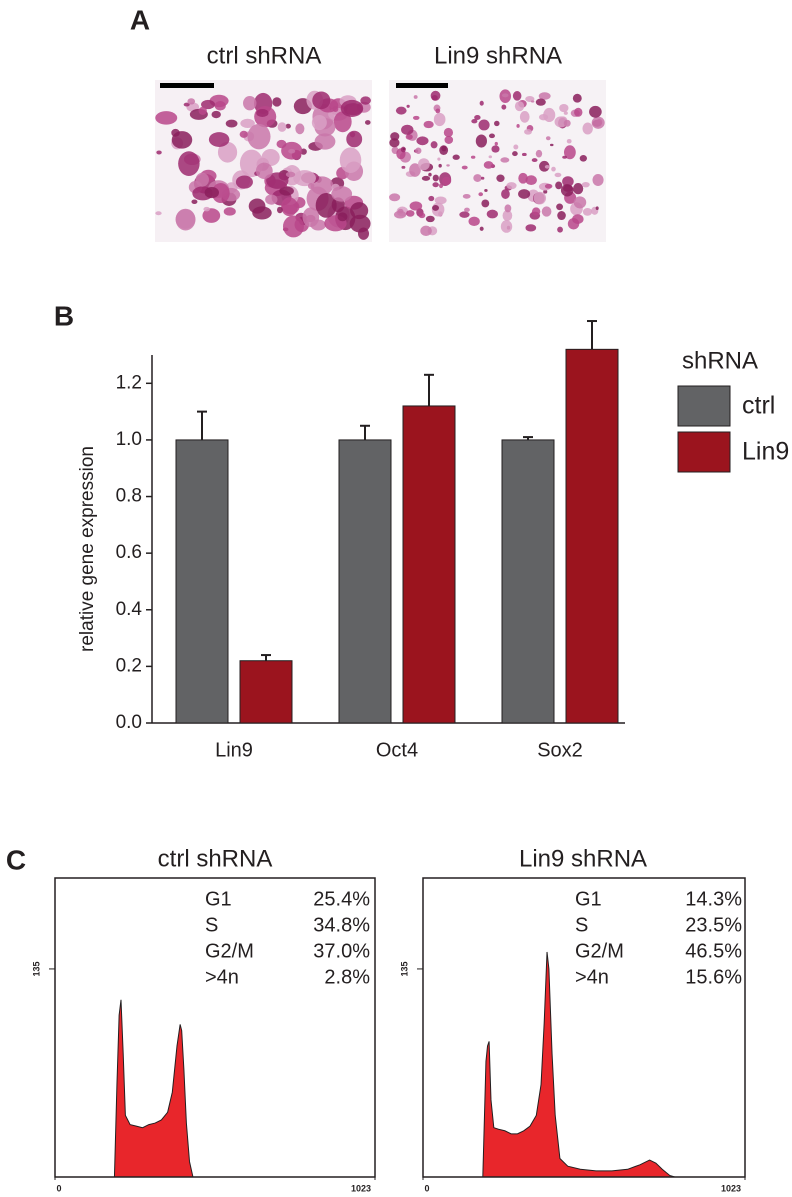  What do you see at coordinates (720, 360) in the screenshot?
I see `legend-title: shRNA` at bounding box center [720, 360].